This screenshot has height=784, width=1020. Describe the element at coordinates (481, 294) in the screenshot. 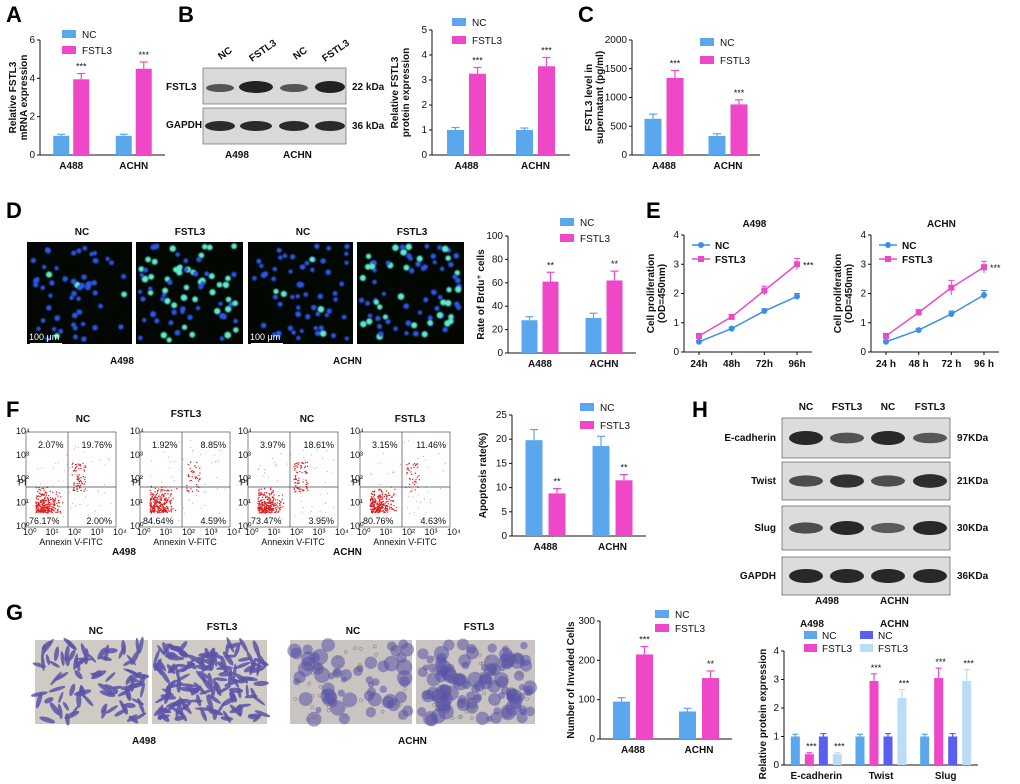

I see `y-axis-label: Rate of Brdu⁺ cells` at that location.